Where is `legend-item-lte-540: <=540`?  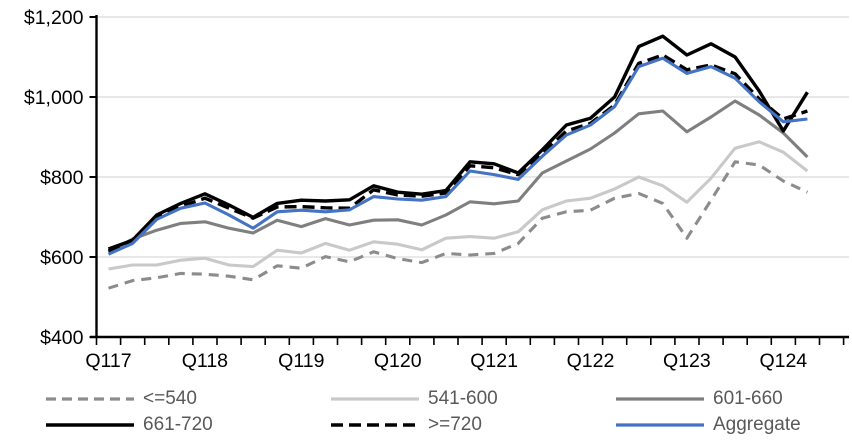
legend-item-lte-540: <=540 is located at coordinates (121, 399).